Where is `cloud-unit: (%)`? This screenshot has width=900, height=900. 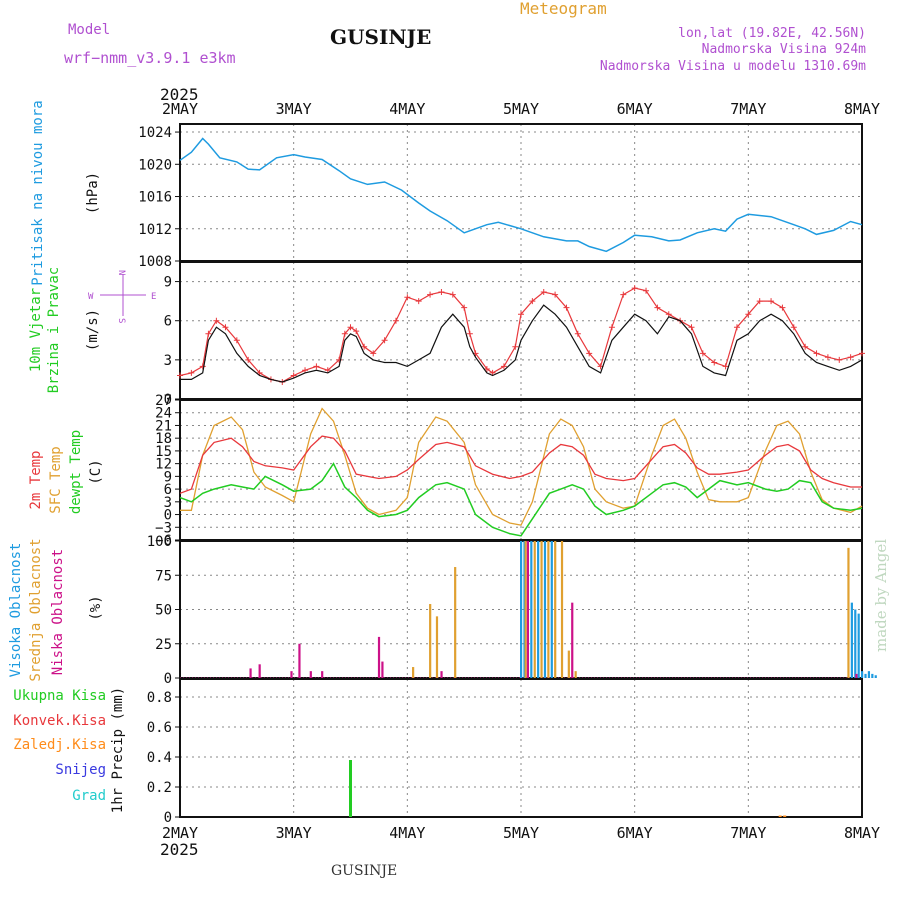
cloud-unit: (%) is located at coordinates (96, 607).